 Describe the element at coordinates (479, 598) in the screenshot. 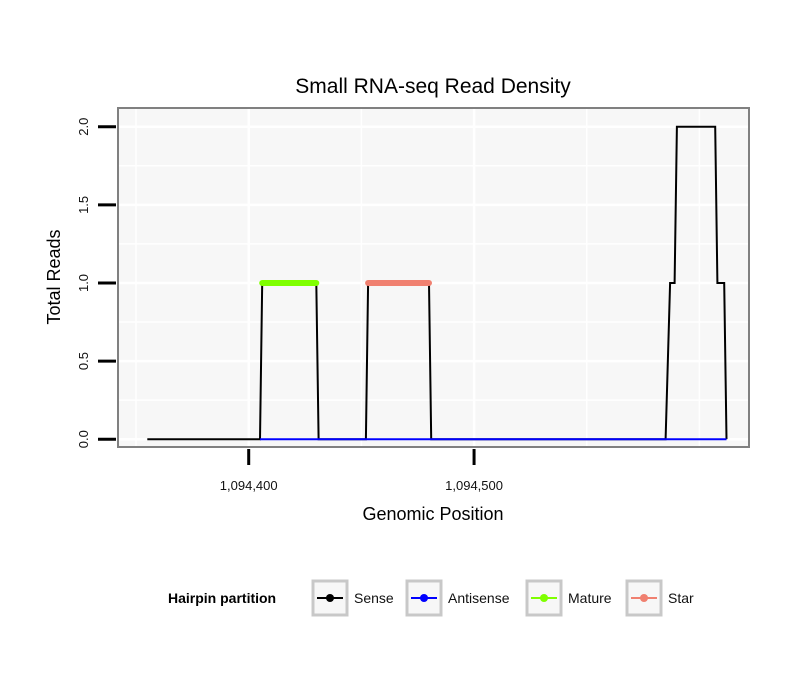

I see `legend-label: Antisense` at that location.